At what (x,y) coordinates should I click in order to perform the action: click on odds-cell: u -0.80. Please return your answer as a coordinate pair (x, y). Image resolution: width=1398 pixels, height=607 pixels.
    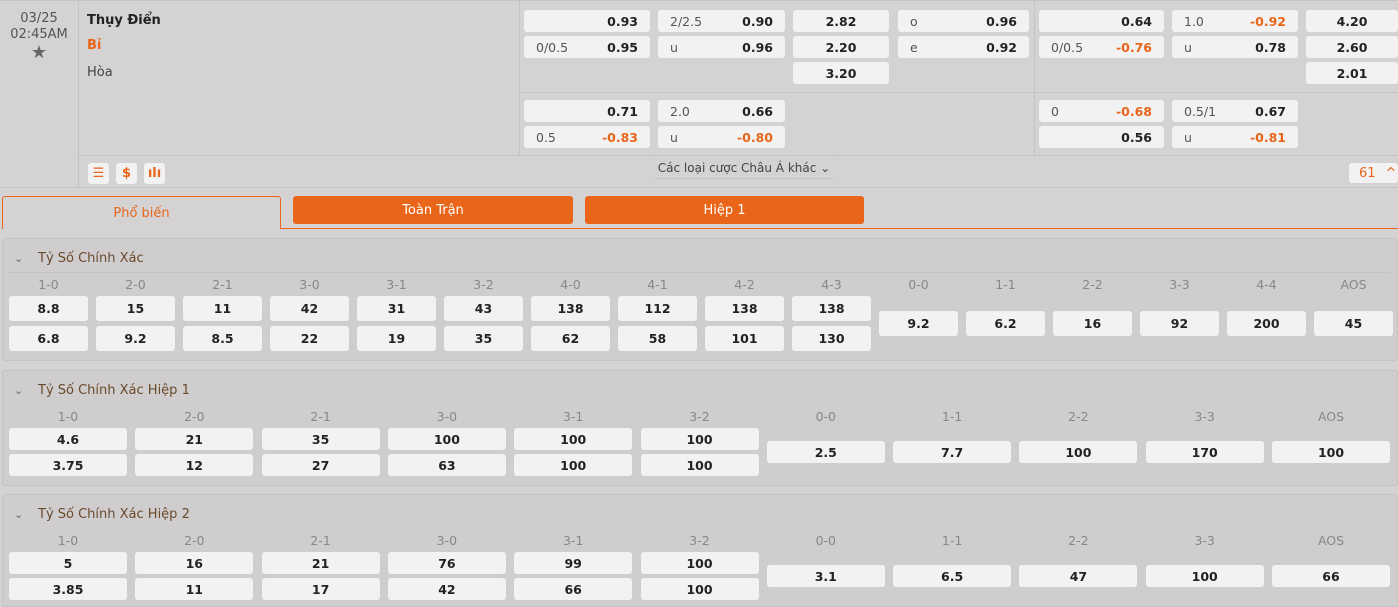
    Looking at the image, I should click on (721, 137).